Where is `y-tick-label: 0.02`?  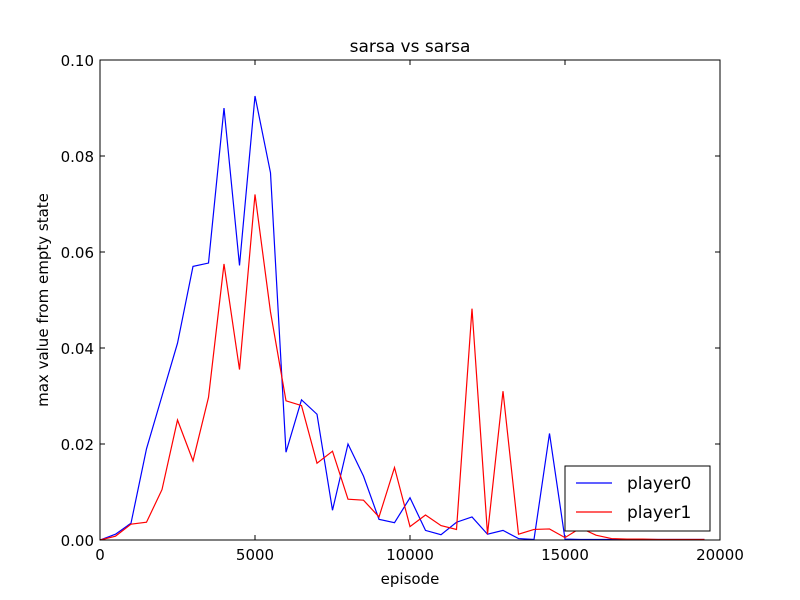 y-tick-label: 0.02 is located at coordinates (77, 445).